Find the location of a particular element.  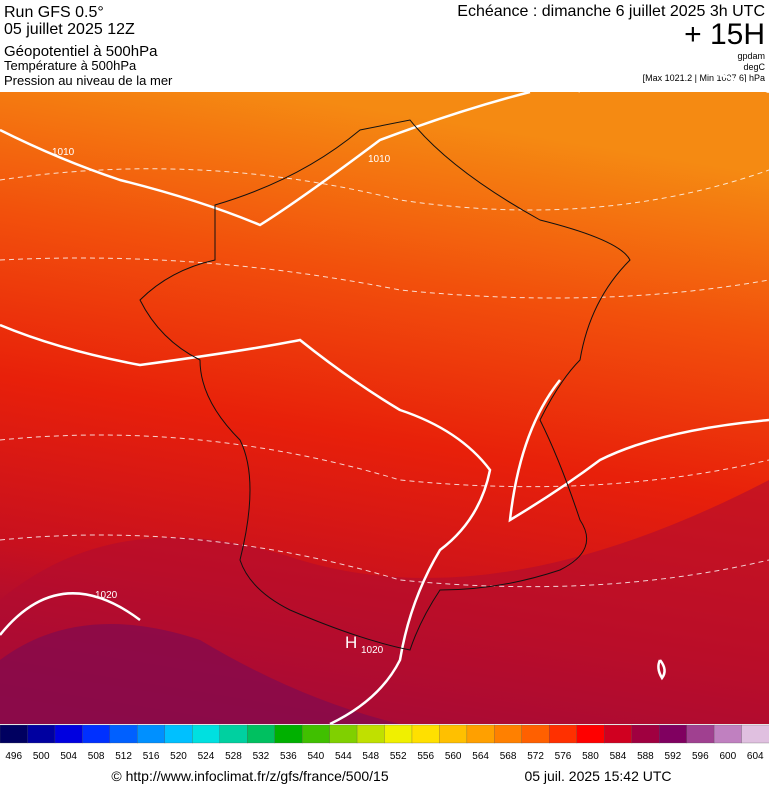

run: Run GFS 0.5° is located at coordinates (54, 12).